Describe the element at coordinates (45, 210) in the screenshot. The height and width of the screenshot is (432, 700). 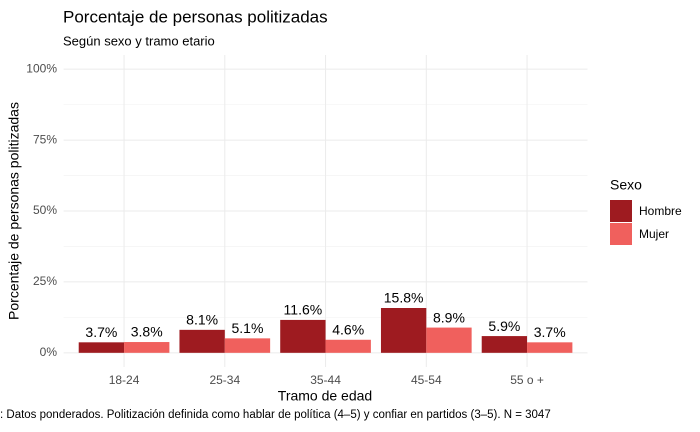
I see `y-tick-label: 50%` at that location.